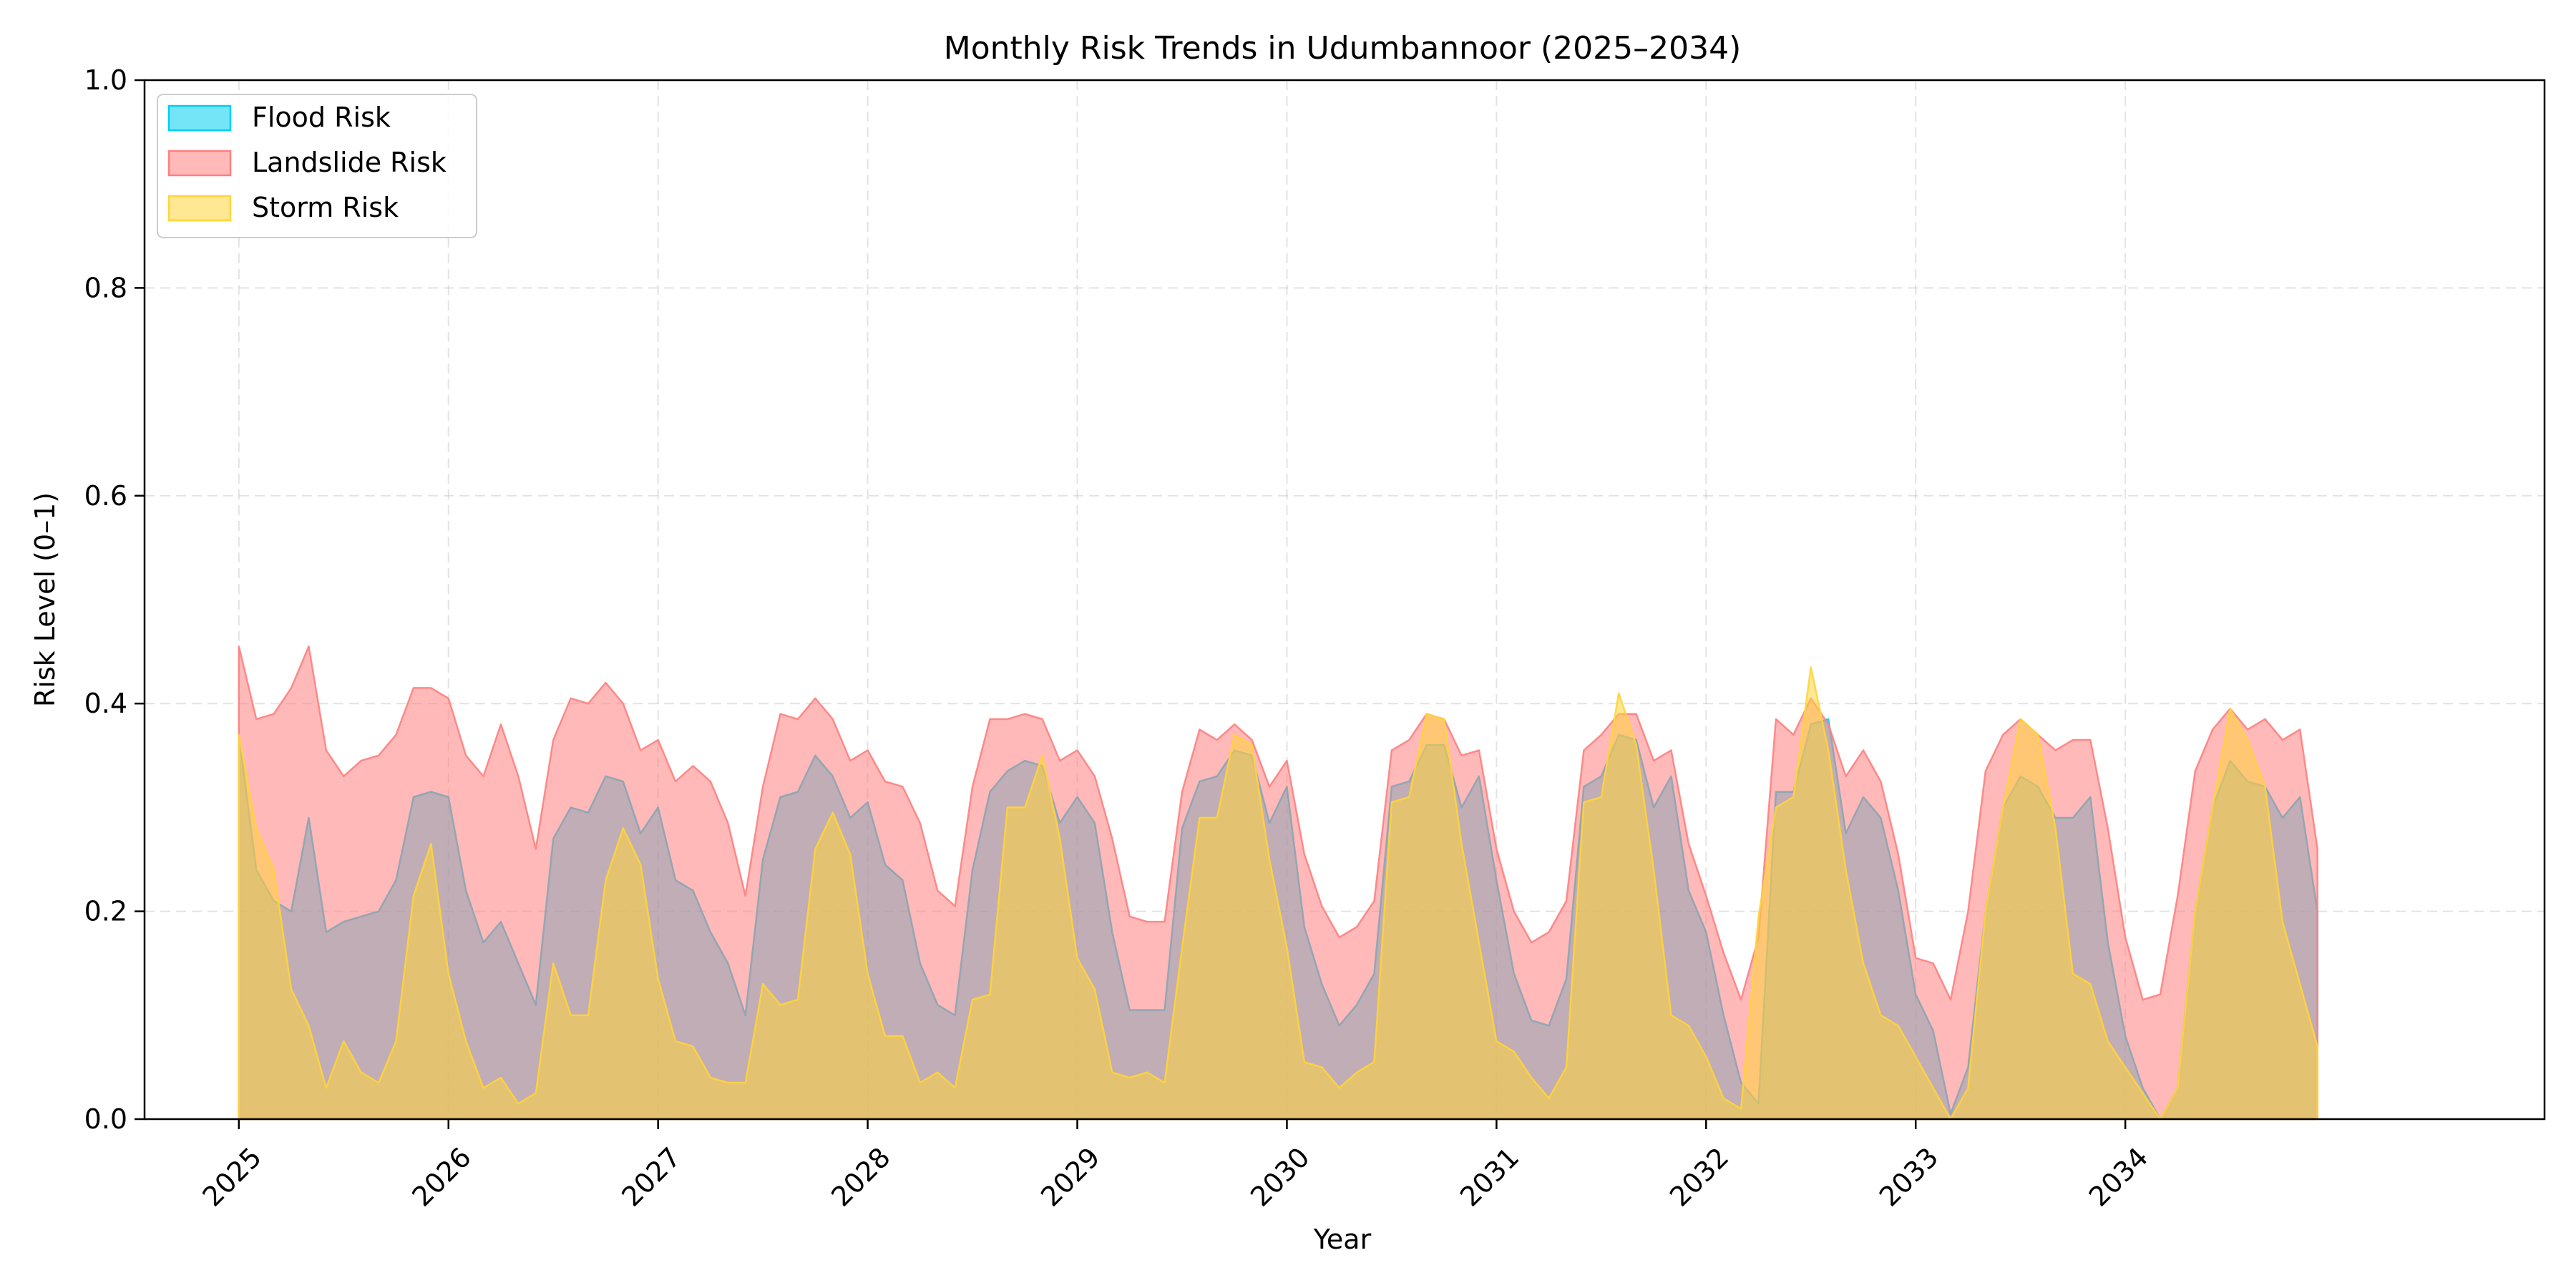  Describe the element at coordinates (105, 287) in the screenshot. I see `y-tick-label-0.8: 0.8` at that location.